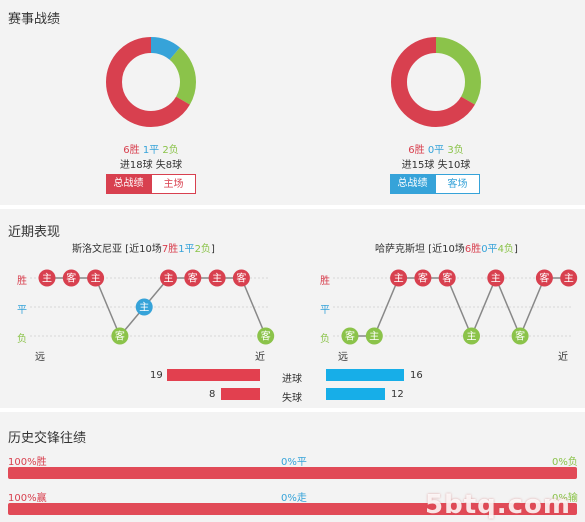 The width and height of the screenshot is (585, 522). I want to click on watermark: 5btq.com, so click(498, 505).